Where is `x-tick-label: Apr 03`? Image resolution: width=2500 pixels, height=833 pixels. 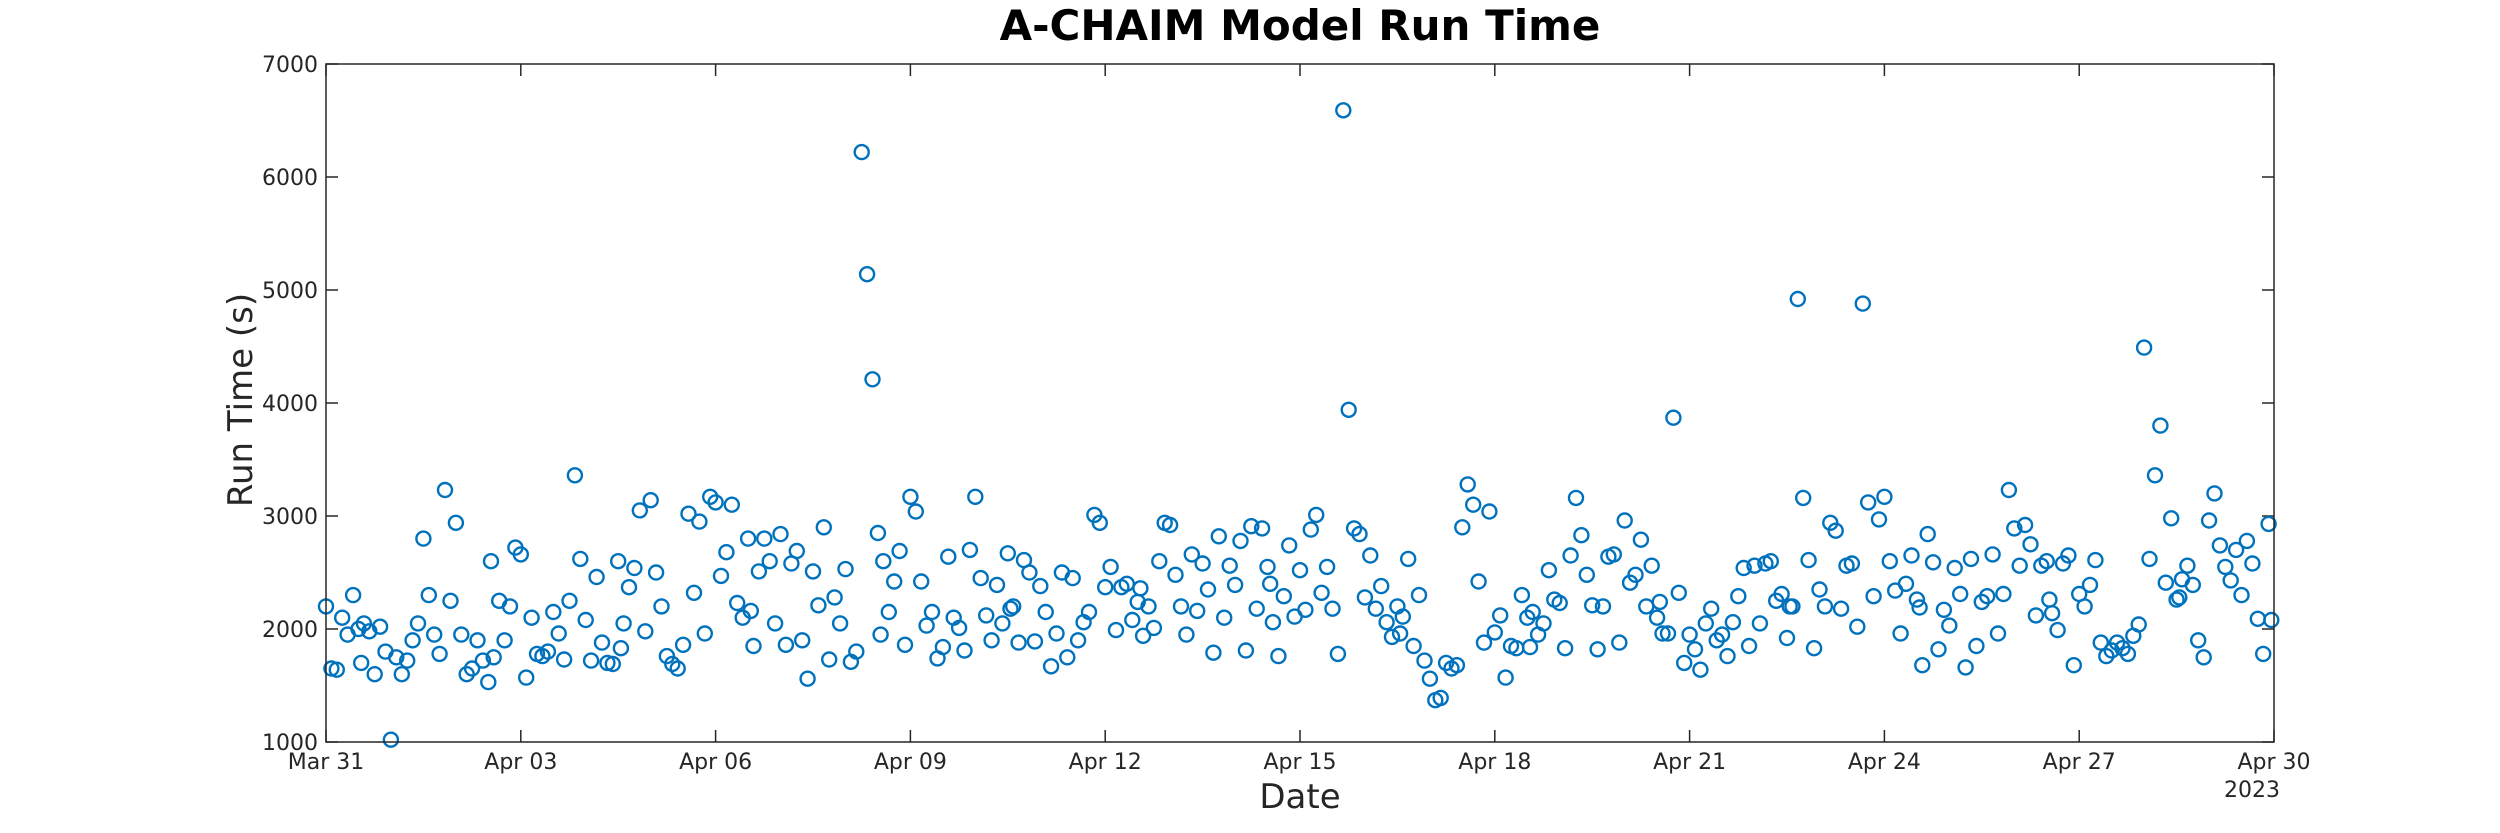 x-tick-label: Apr 03 is located at coordinates (520, 762).